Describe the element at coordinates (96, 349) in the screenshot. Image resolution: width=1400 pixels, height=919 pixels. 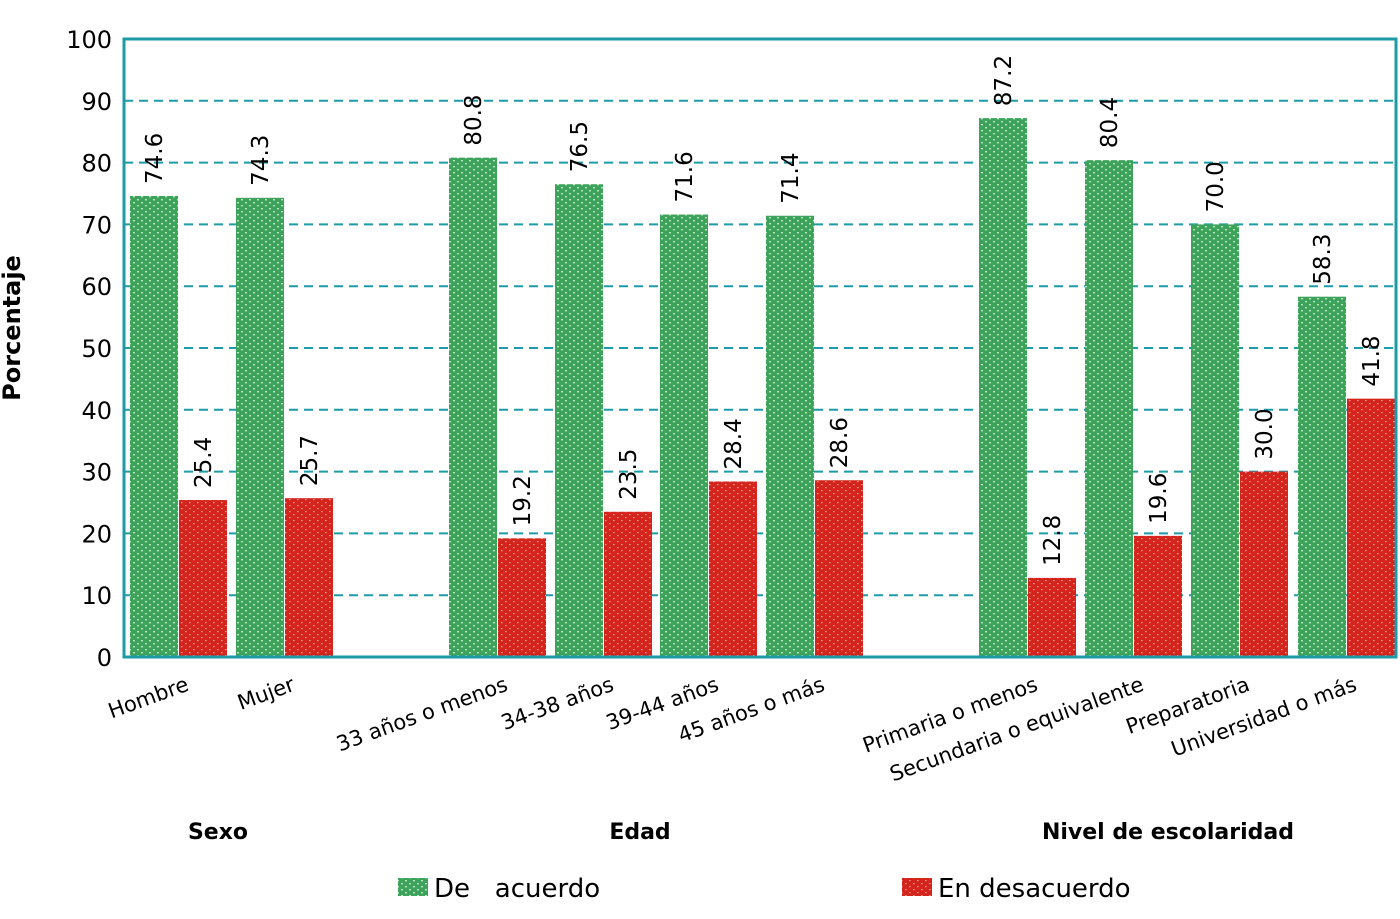
I see `y-tick-label: 50` at that location.